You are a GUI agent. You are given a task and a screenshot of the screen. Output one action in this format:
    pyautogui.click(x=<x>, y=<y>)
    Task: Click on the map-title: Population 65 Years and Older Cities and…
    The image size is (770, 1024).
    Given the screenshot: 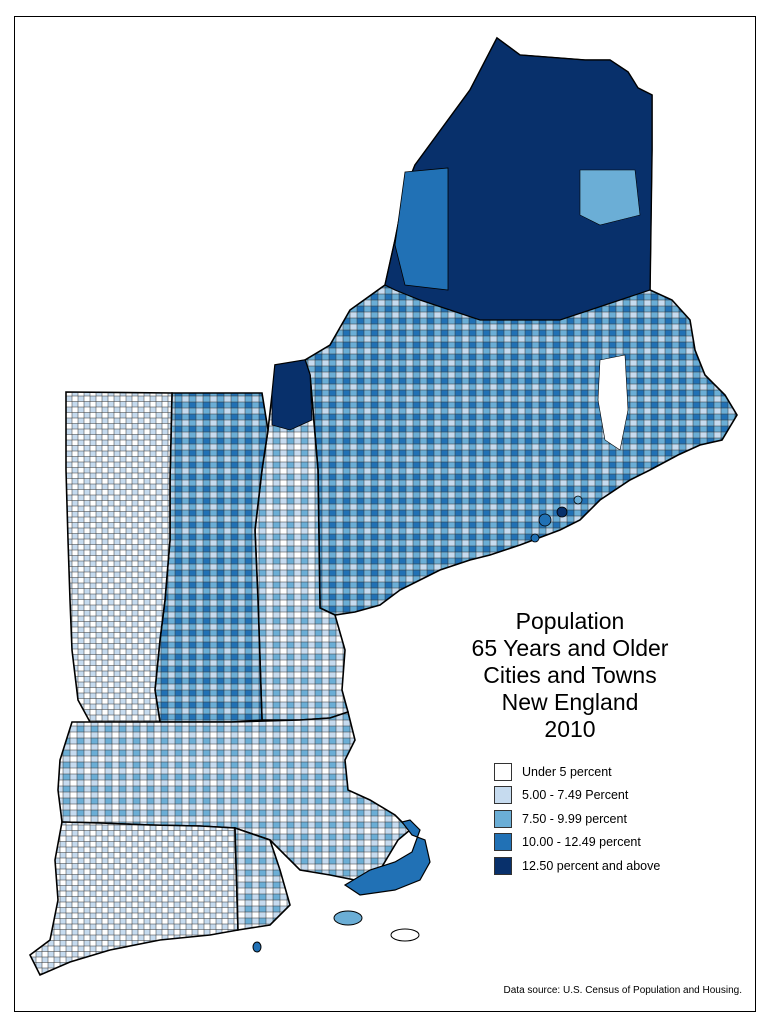 What is the action you would take?
    pyautogui.click(x=570, y=675)
    